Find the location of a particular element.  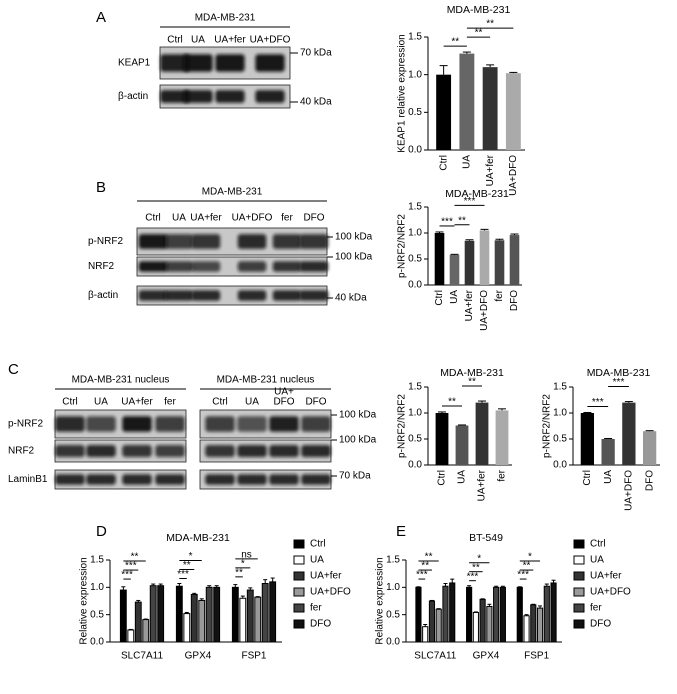

y-tick-label: 0.5 is located at coordinates (415, 259).